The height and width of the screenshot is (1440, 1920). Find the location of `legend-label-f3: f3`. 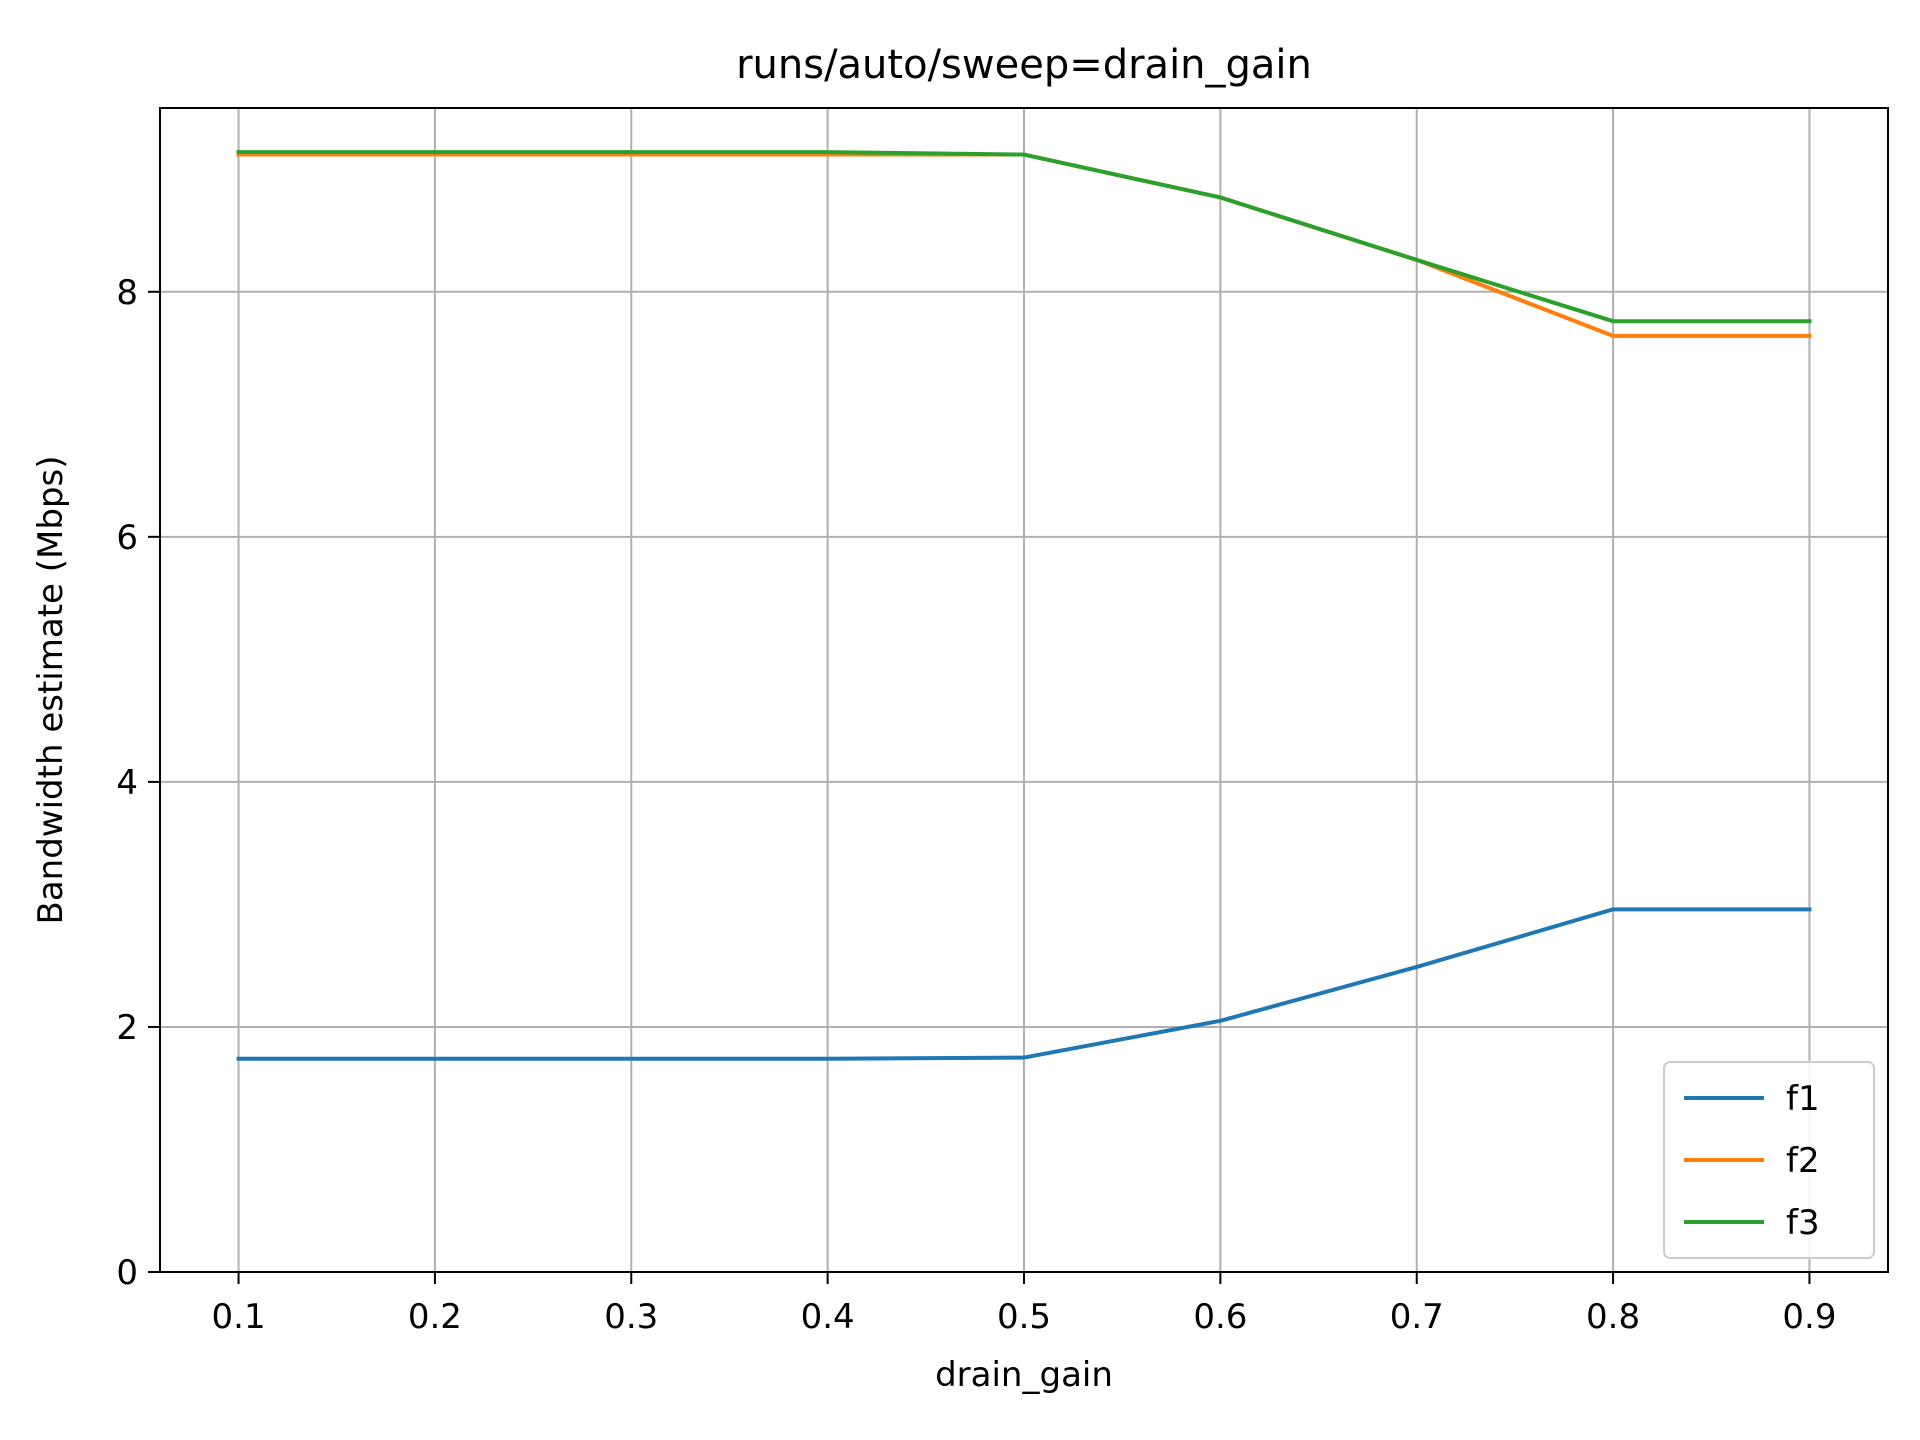

legend-label-f3: f3 is located at coordinates (1803, 1223).